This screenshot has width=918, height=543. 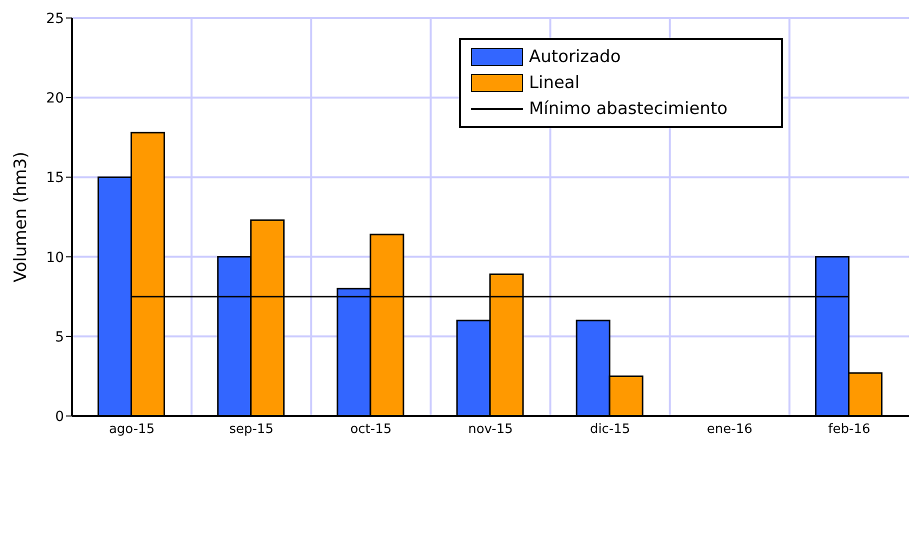 I want to click on x-tick-label: ene-16, so click(x=729, y=430).